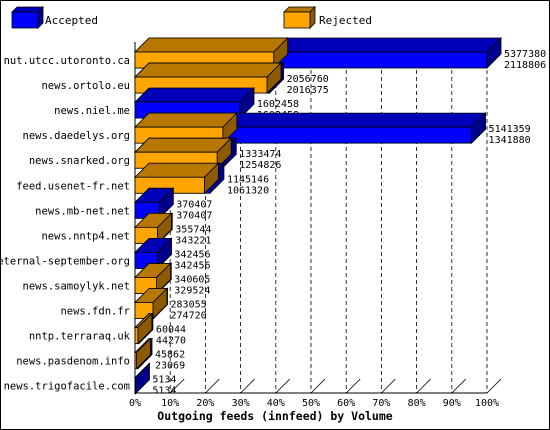 The image size is (550, 430). I want to click on rejected-value-label: 342456, so click(192, 265).